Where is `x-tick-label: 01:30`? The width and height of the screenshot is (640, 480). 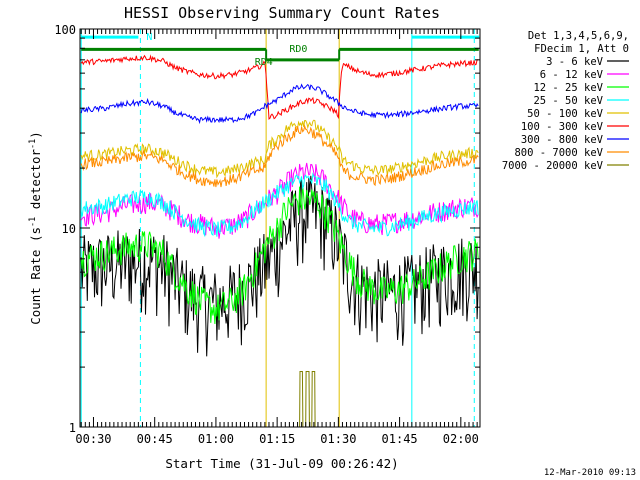
x-tick-label: 01:30 is located at coordinates (338, 439).